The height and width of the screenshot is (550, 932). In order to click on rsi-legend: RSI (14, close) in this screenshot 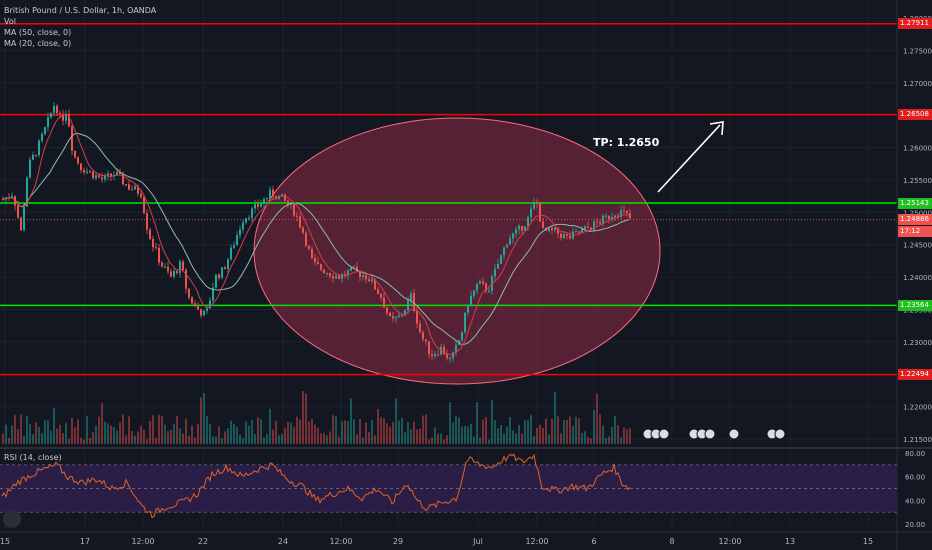, I will do `click(33, 457)`.